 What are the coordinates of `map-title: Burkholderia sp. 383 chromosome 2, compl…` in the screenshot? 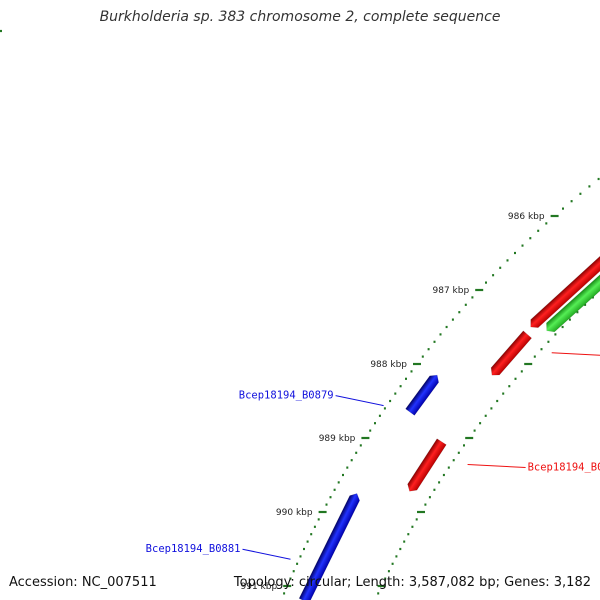 It's located at (300, 17).